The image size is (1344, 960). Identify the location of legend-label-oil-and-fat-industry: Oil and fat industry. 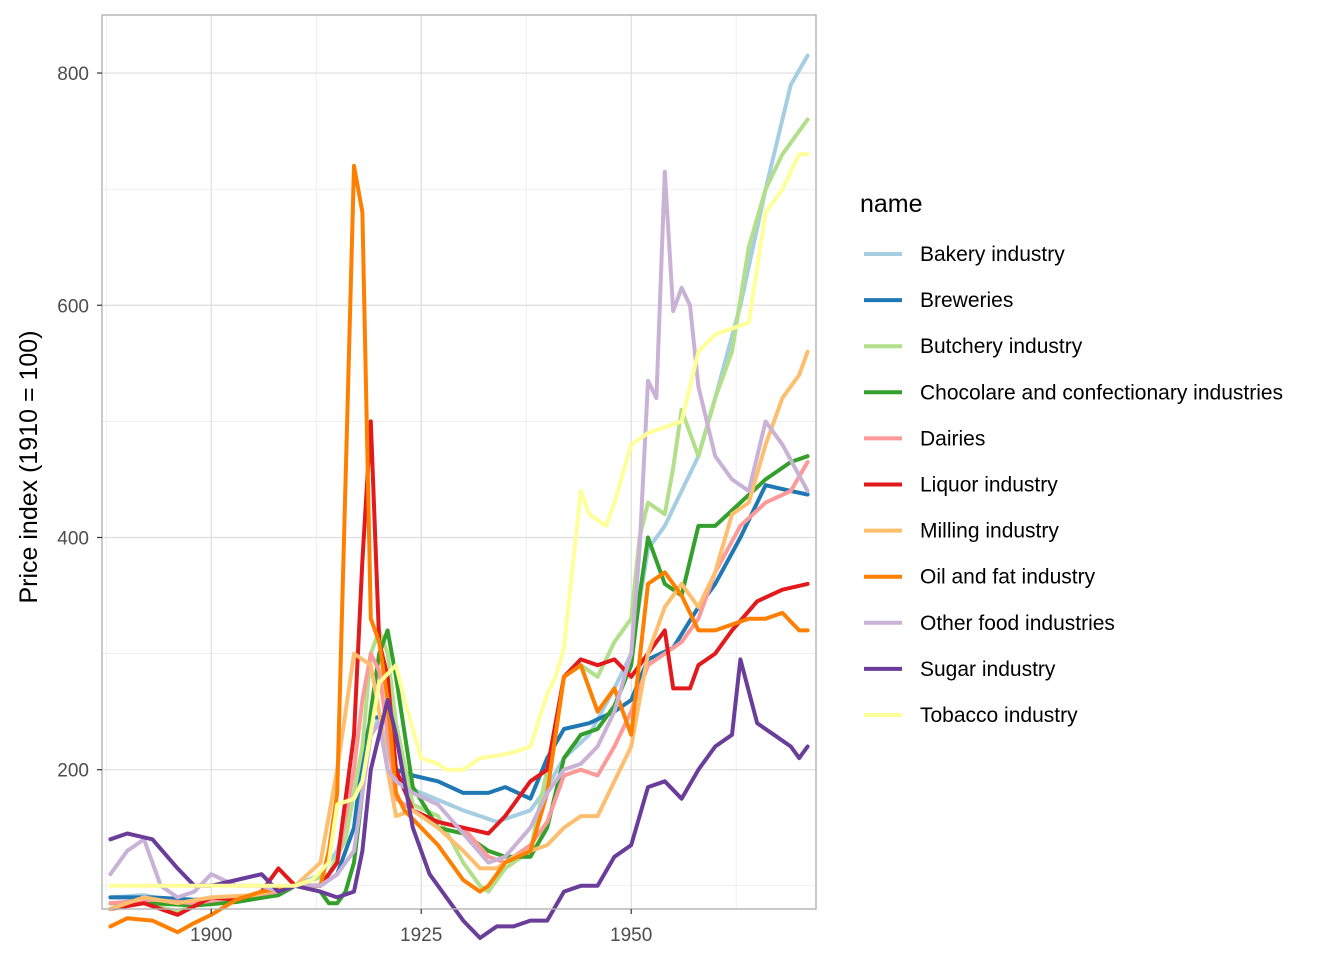
(1008, 577).